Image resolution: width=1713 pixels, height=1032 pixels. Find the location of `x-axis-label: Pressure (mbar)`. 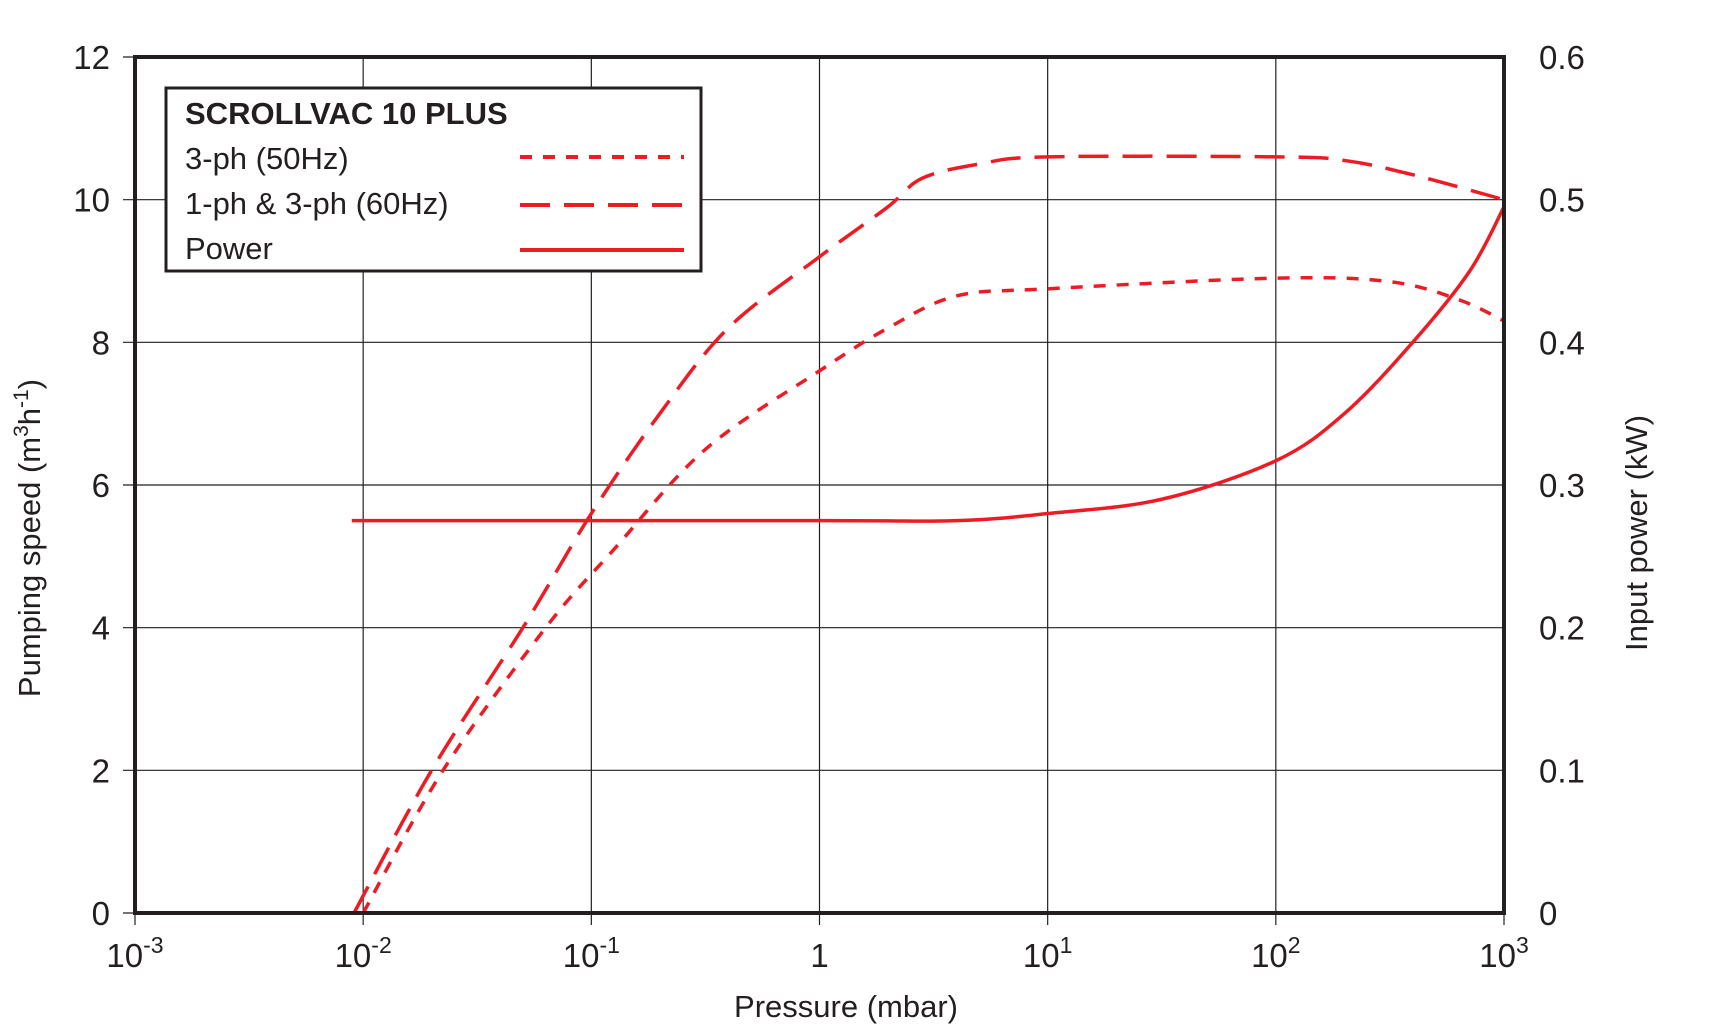

x-axis-label: Pressure (mbar) is located at coordinates (846, 1006).